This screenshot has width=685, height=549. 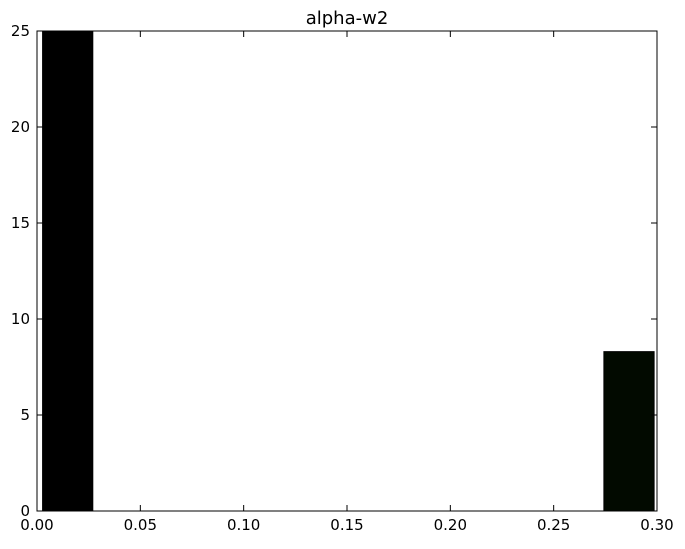 I want to click on x-tick-label: 0.30, so click(x=656, y=525).